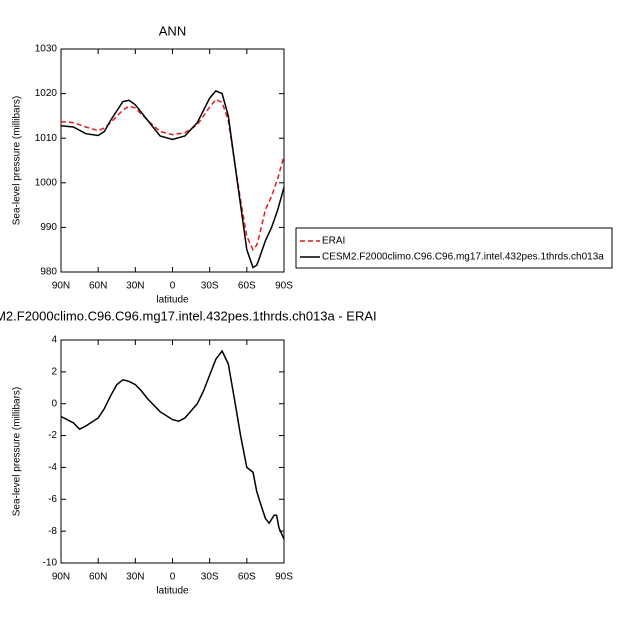  Describe the element at coordinates (48, 272) in the screenshot. I see `y-tick-label: 980` at that location.